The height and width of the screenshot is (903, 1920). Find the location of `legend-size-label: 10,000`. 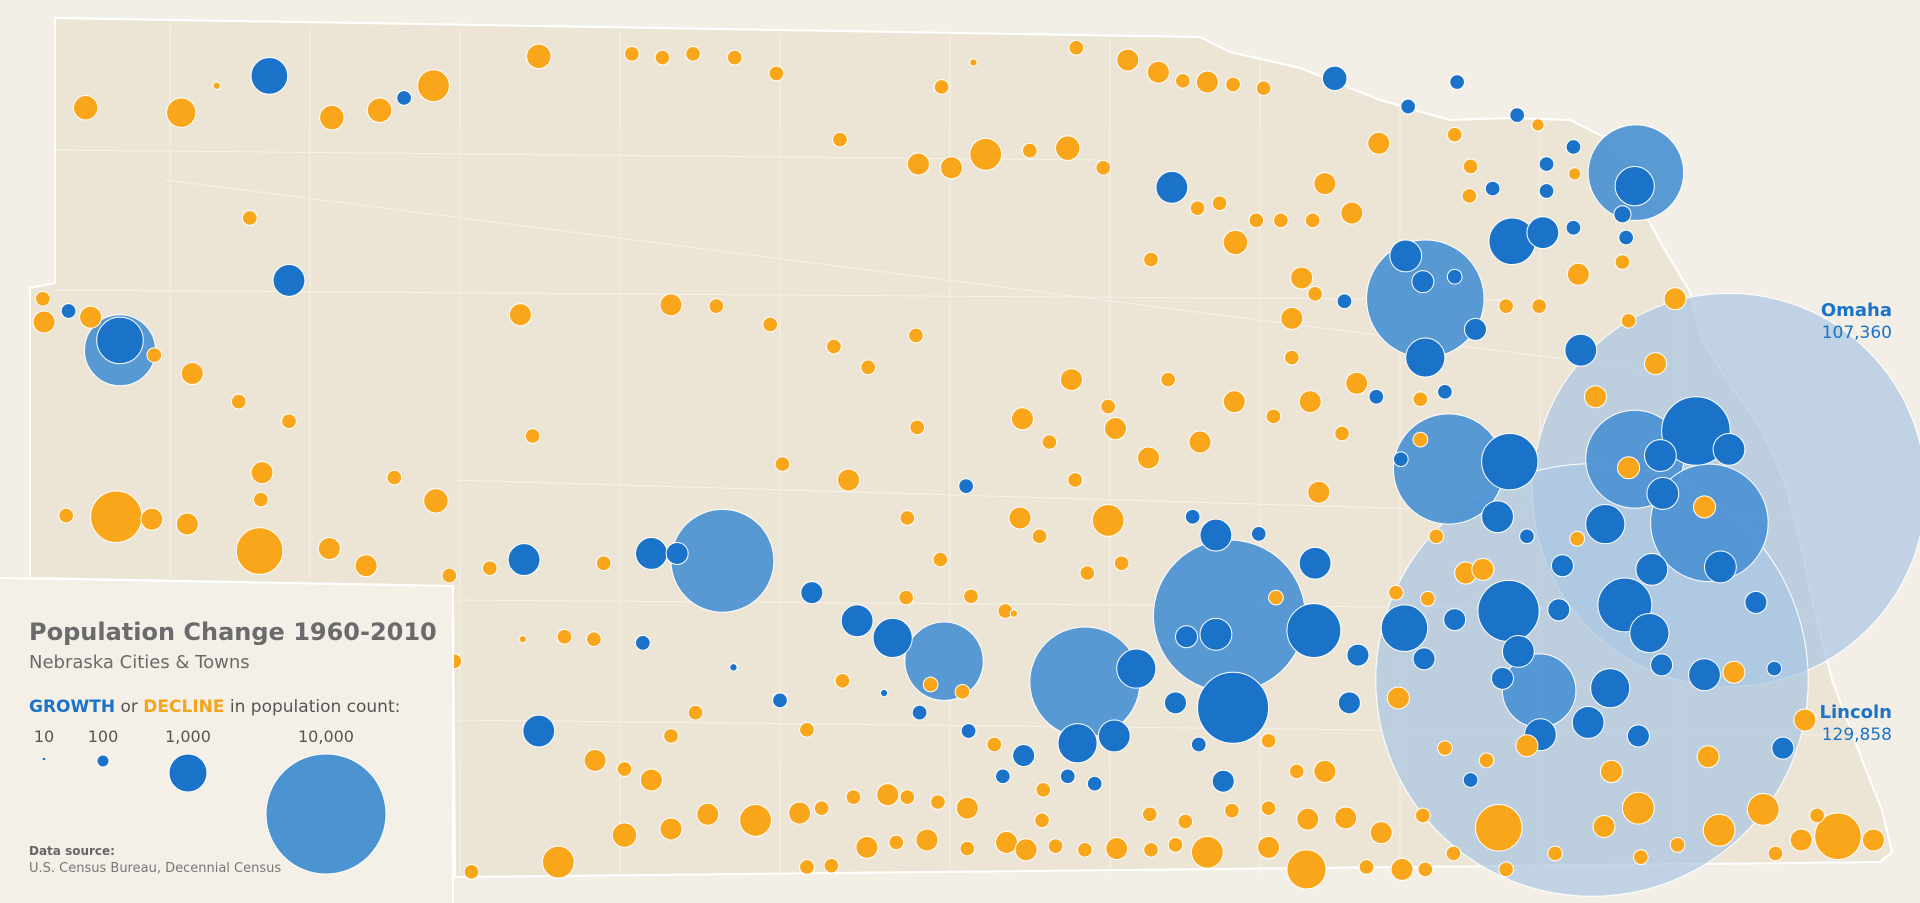

legend-size-label: 10,000 is located at coordinates (326, 736).